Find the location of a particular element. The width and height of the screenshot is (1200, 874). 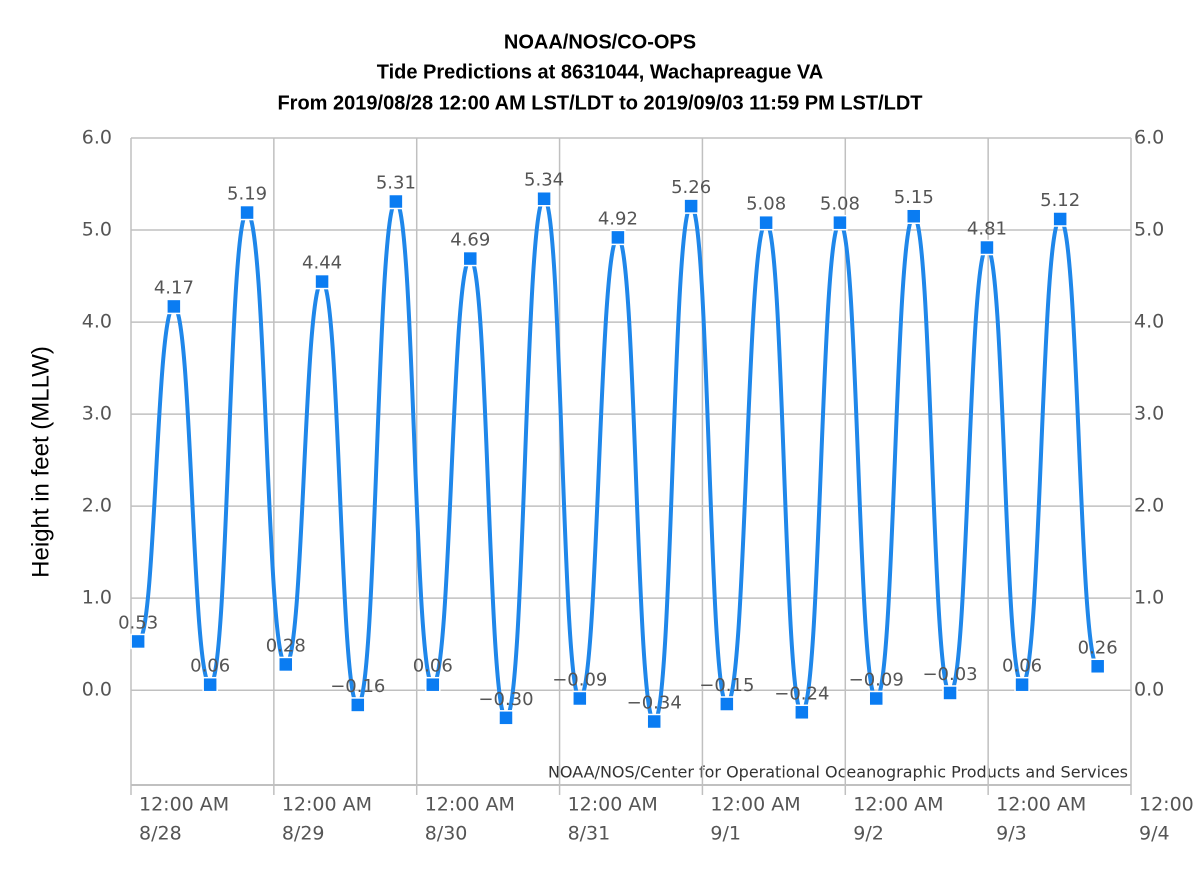

data-label: −0.03 is located at coordinates (949, 674).